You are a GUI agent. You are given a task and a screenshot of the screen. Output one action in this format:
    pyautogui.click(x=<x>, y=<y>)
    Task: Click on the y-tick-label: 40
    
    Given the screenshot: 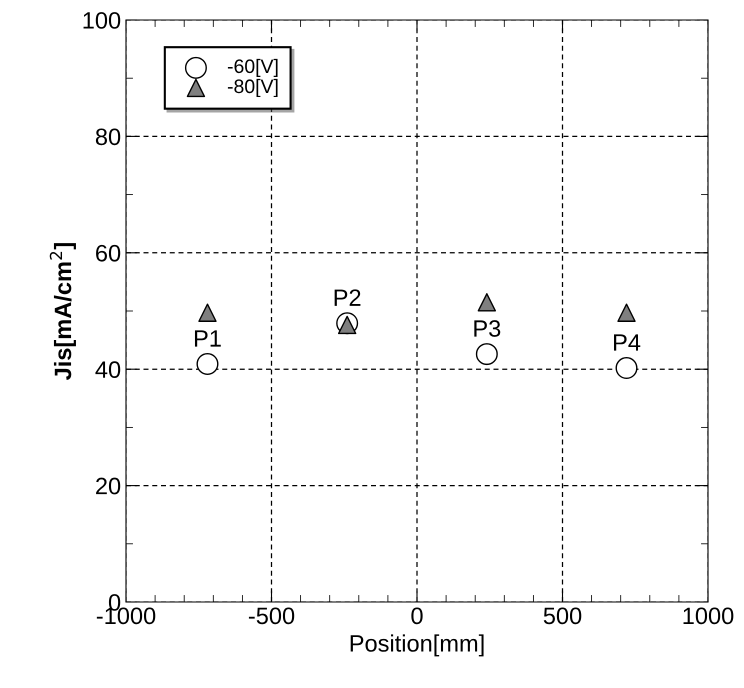 What is the action you would take?
    pyautogui.click(x=107, y=369)
    